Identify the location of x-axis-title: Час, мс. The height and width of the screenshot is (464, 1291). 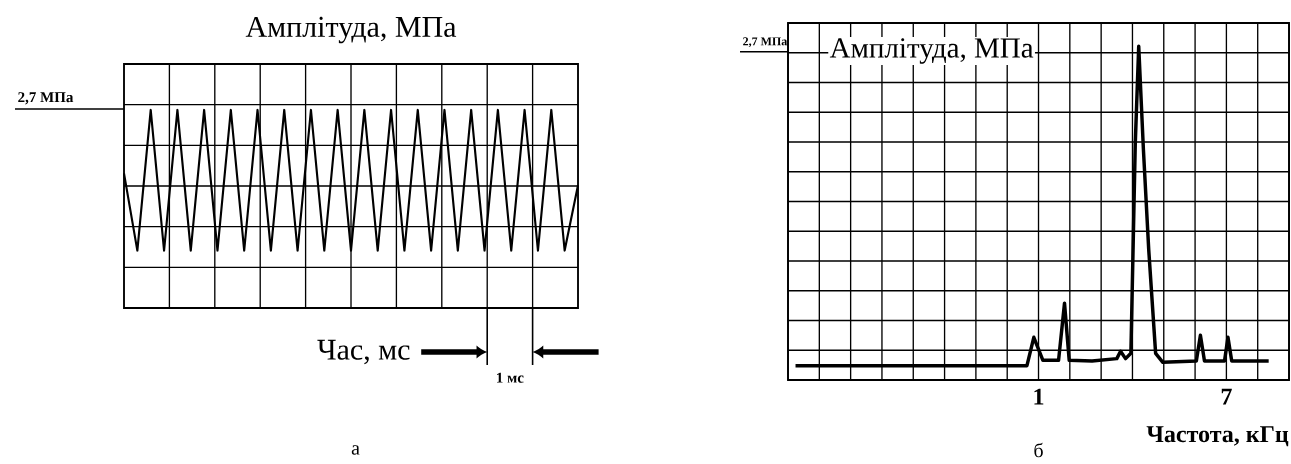
(363, 352).